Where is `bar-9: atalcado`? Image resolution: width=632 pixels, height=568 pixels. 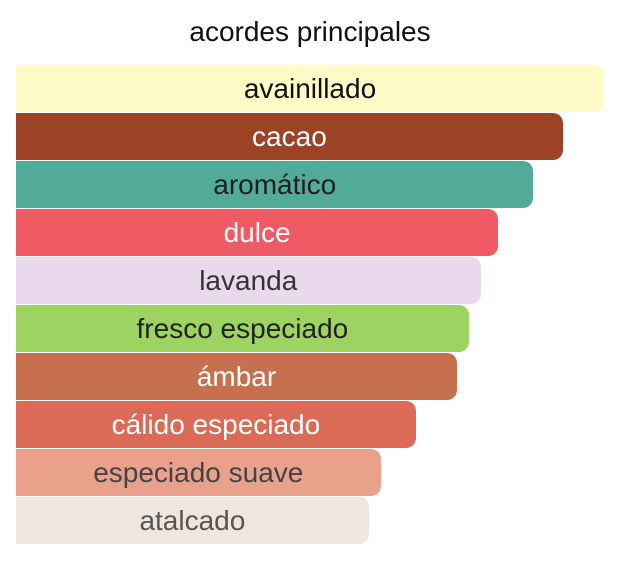 bar-9: atalcado is located at coordinates (192, 520).